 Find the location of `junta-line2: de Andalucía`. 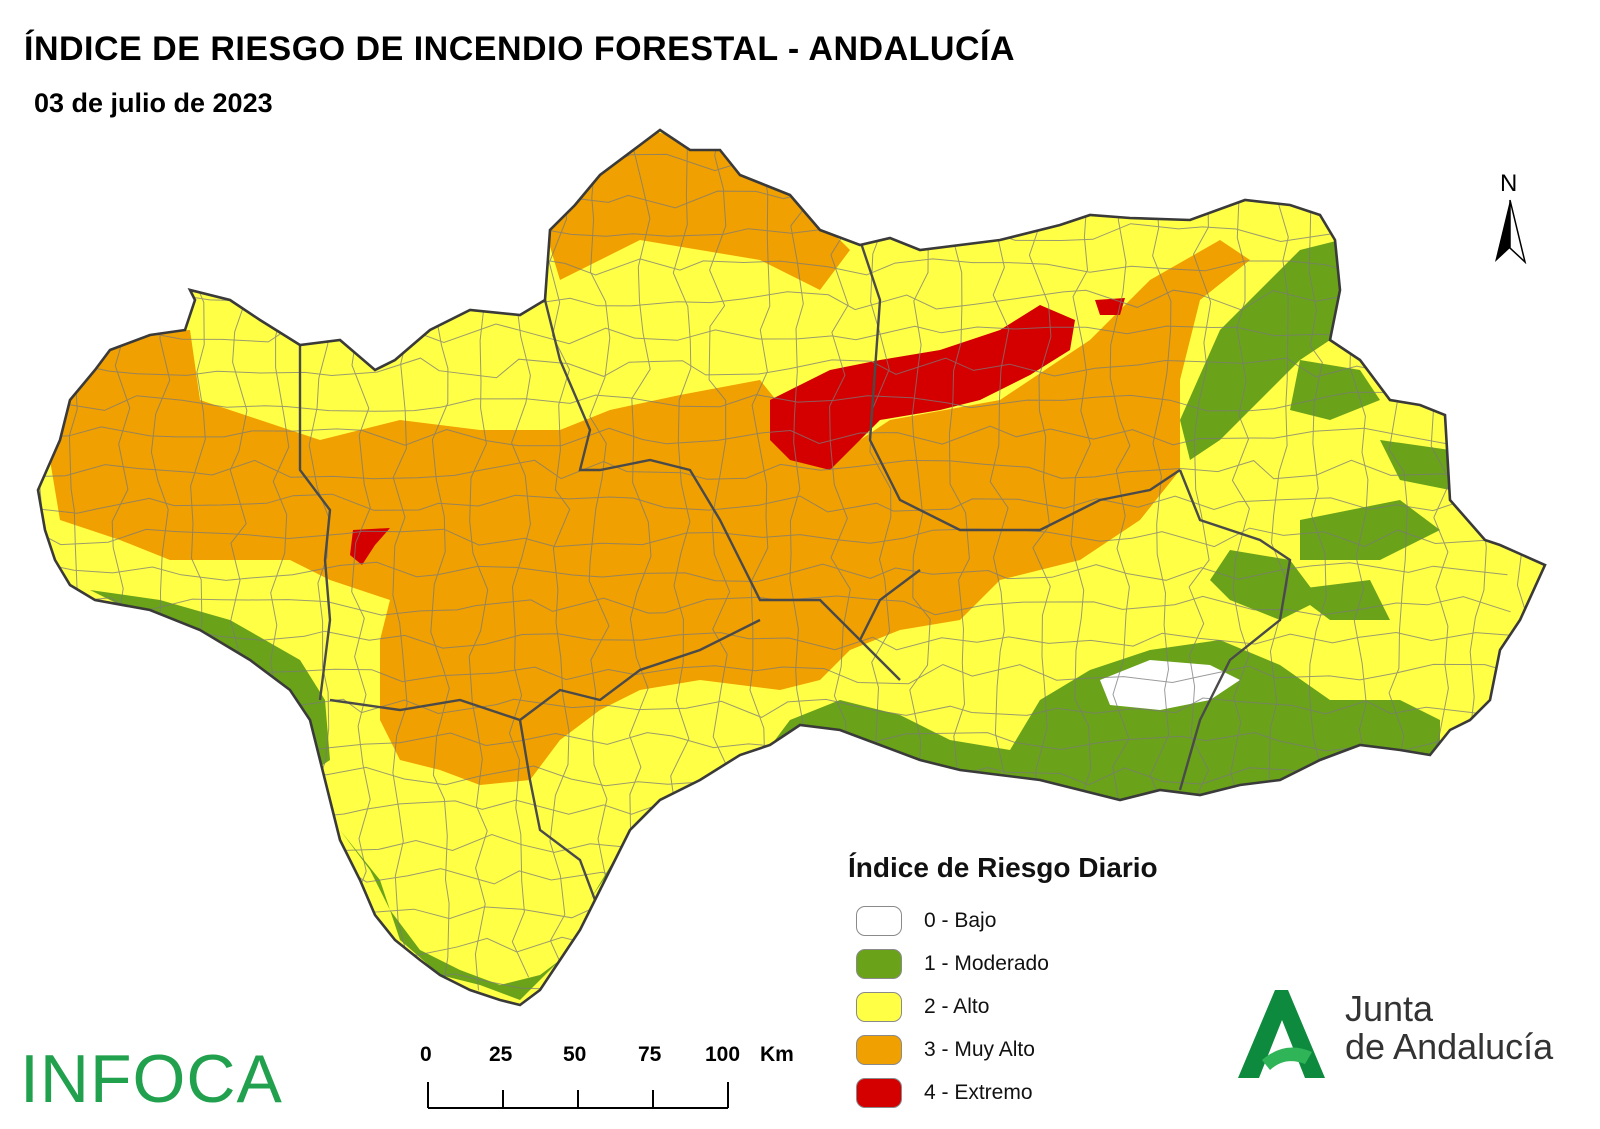

junta-line2: de Andalucía is located at coordinates (1449, 1046).